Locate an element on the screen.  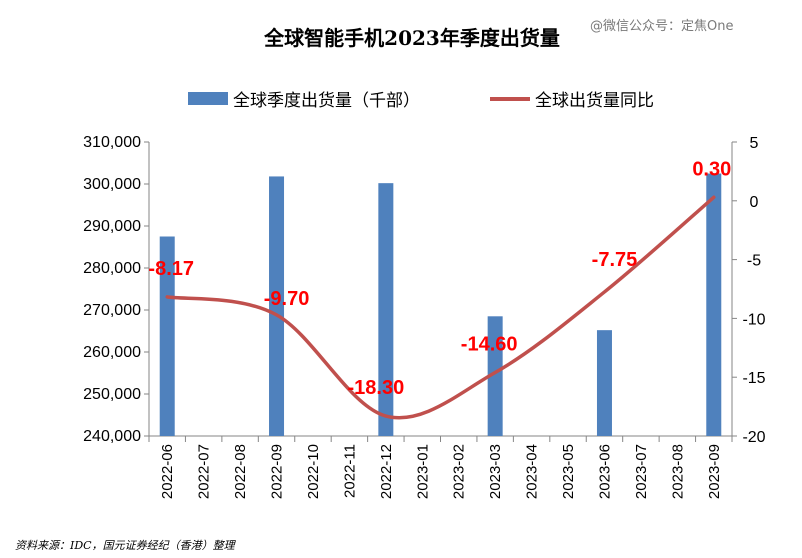
data-label: -14.60 is located at coordinates (489, 344).